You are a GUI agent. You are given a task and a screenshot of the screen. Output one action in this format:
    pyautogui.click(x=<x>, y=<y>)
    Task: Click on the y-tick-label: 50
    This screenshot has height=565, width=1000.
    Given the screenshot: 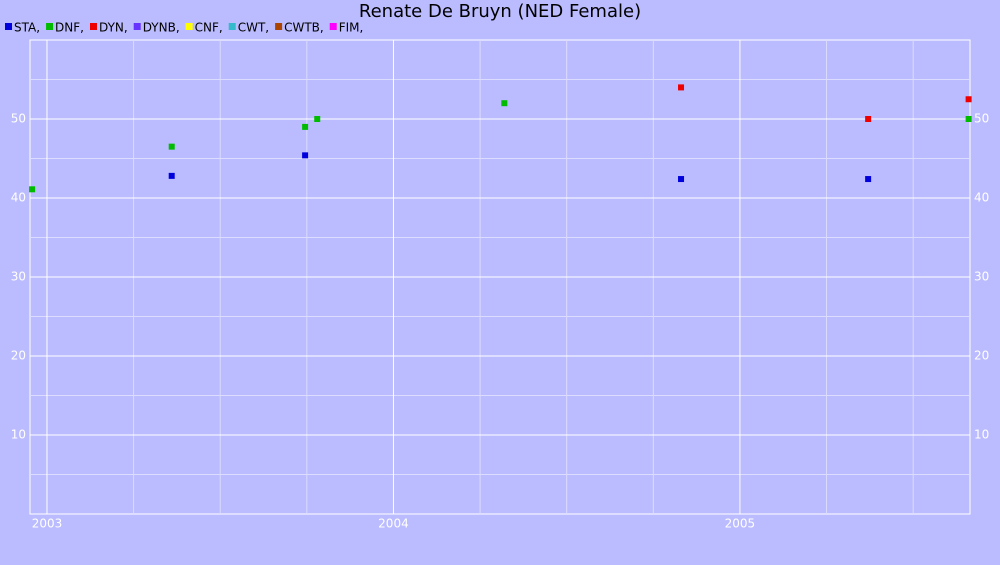 What is the action you would take?
    pyautogui.click(x=18, y=119)
    